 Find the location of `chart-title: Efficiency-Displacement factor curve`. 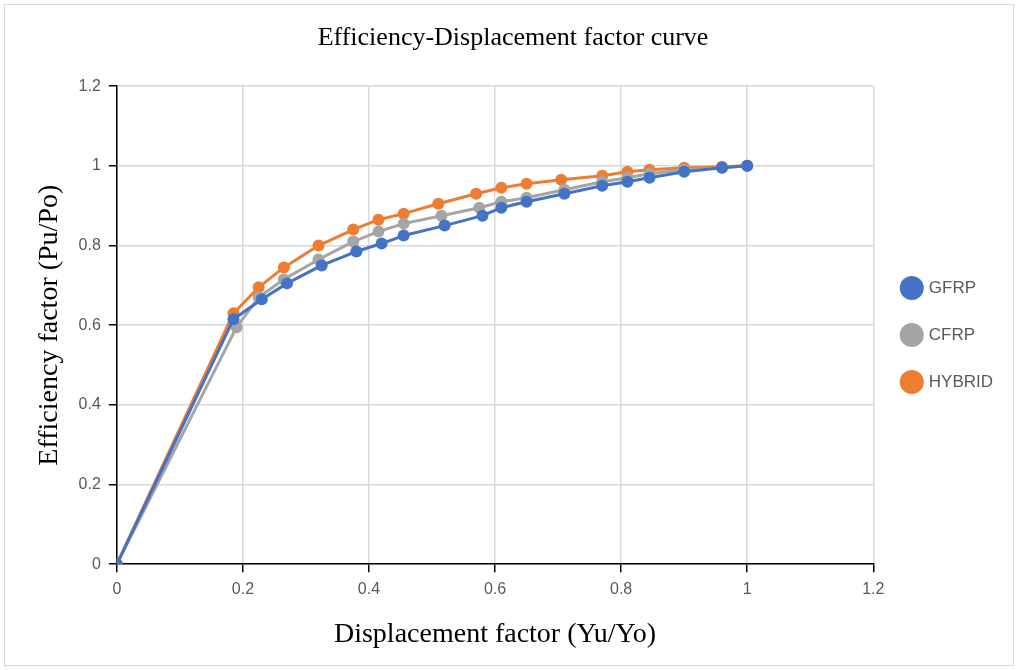

chart-title: Efficiency-Displacement factor curve is located at coordinates (513, 37).